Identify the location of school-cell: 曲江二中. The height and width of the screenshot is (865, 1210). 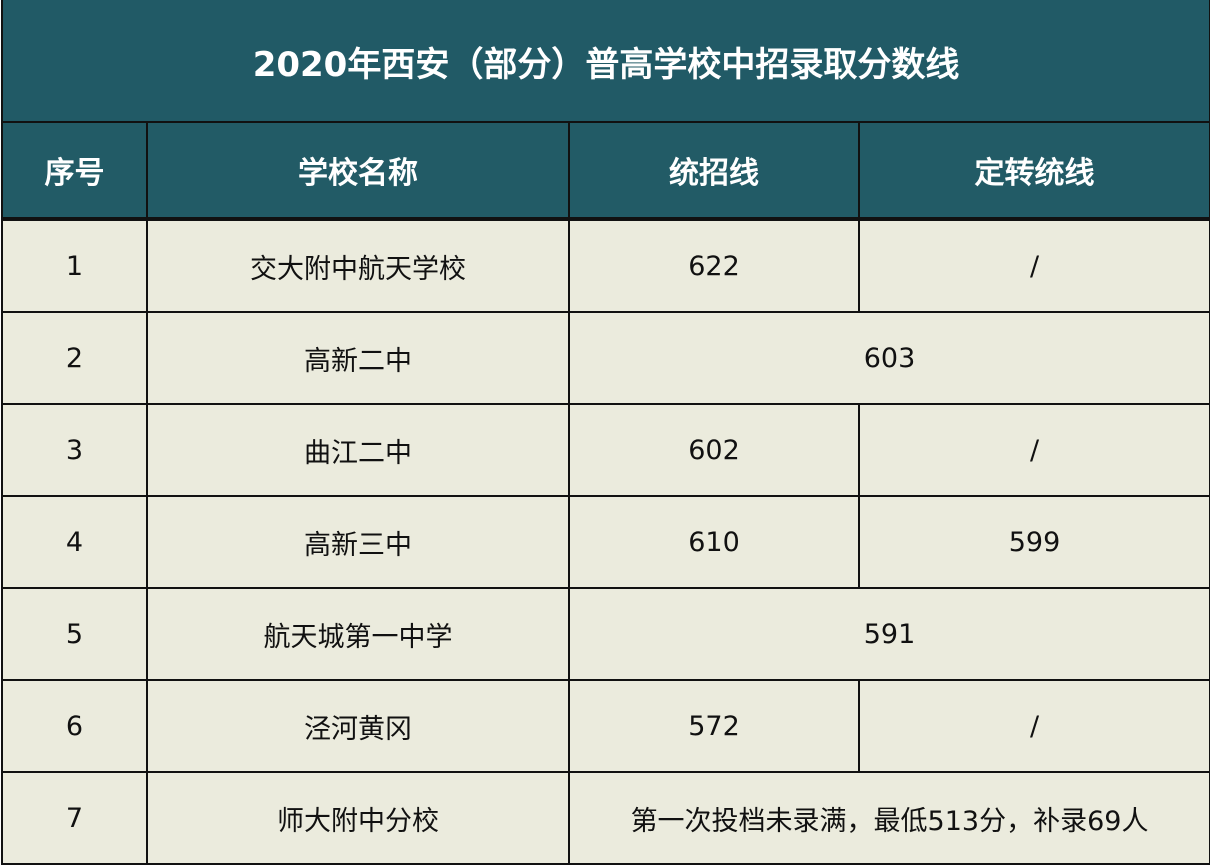
(358, 450).